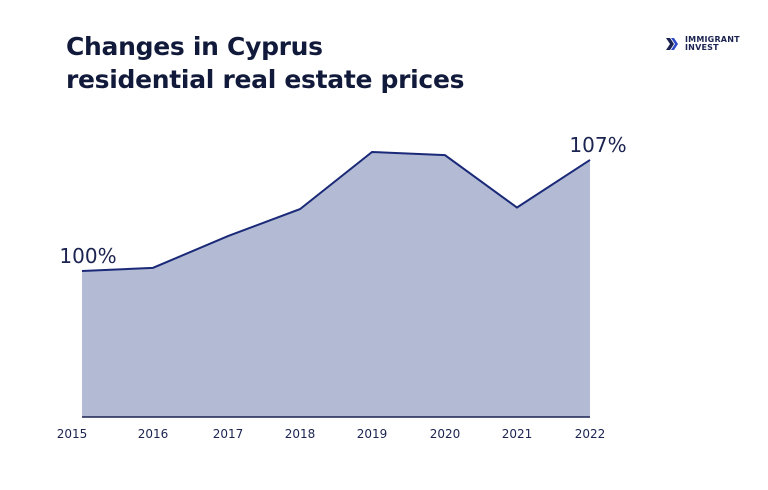 The width and height of the screenshot is (768, 490). What do you see at coordinates (597, 145) in the screenshot?
I see `data-label: 107%` at bounding box center [597, 145].